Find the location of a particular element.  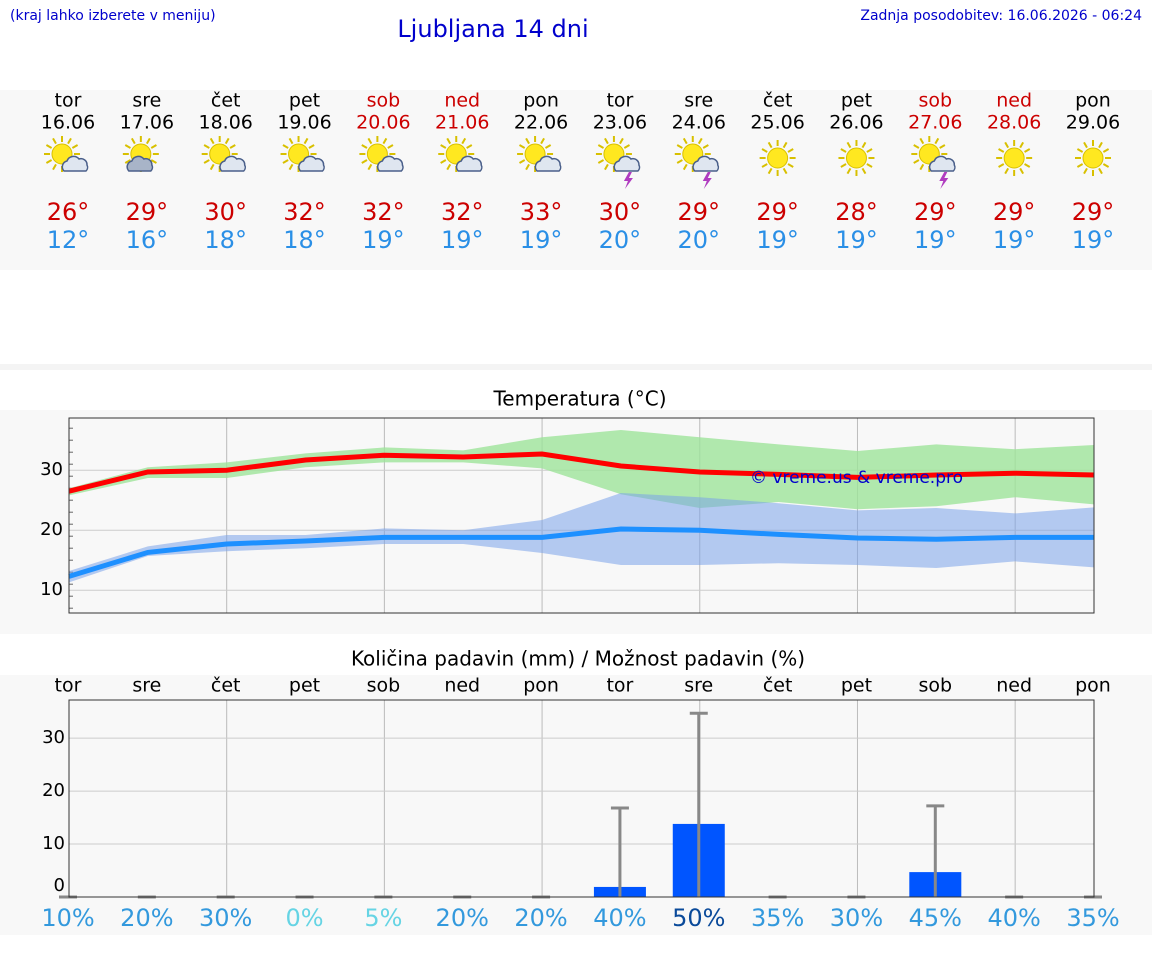

day-name: tor is located at coordinates (68, 101).